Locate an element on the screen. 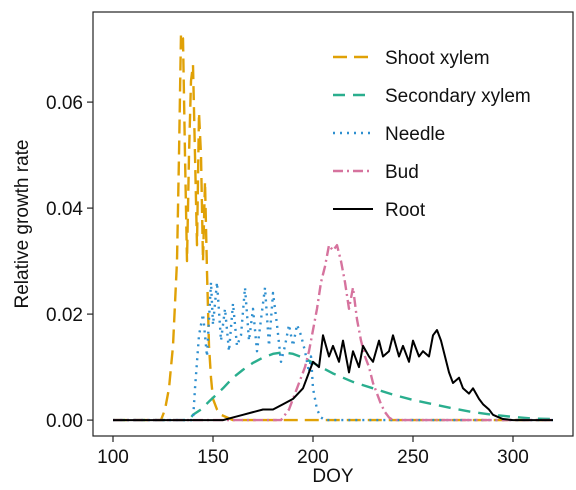 This screenshot has width=576, height=490. y-tick-label: 0.02 is located at coordinates (64, 315).